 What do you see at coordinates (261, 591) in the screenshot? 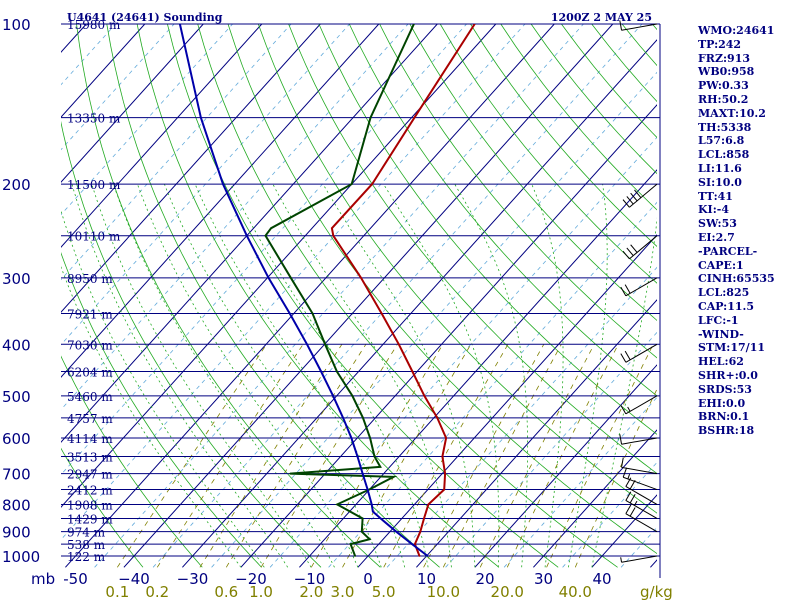
I see `mixing-ratio-label: 1.0` at bounding box center [261, 591].